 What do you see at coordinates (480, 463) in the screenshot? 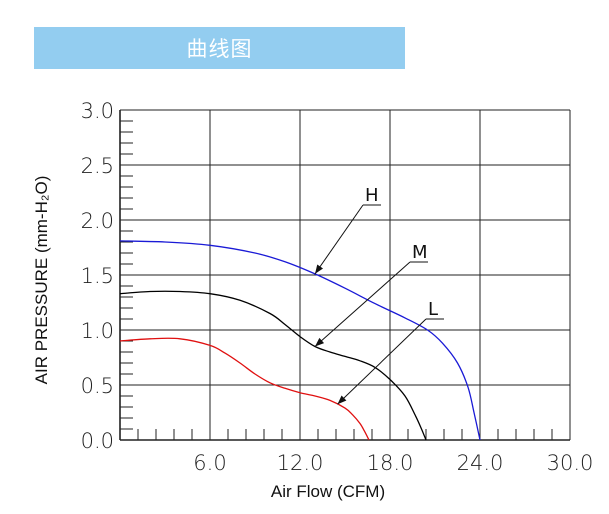
I see `x-tick-label: 24.0` at bounding box center [480, 463].